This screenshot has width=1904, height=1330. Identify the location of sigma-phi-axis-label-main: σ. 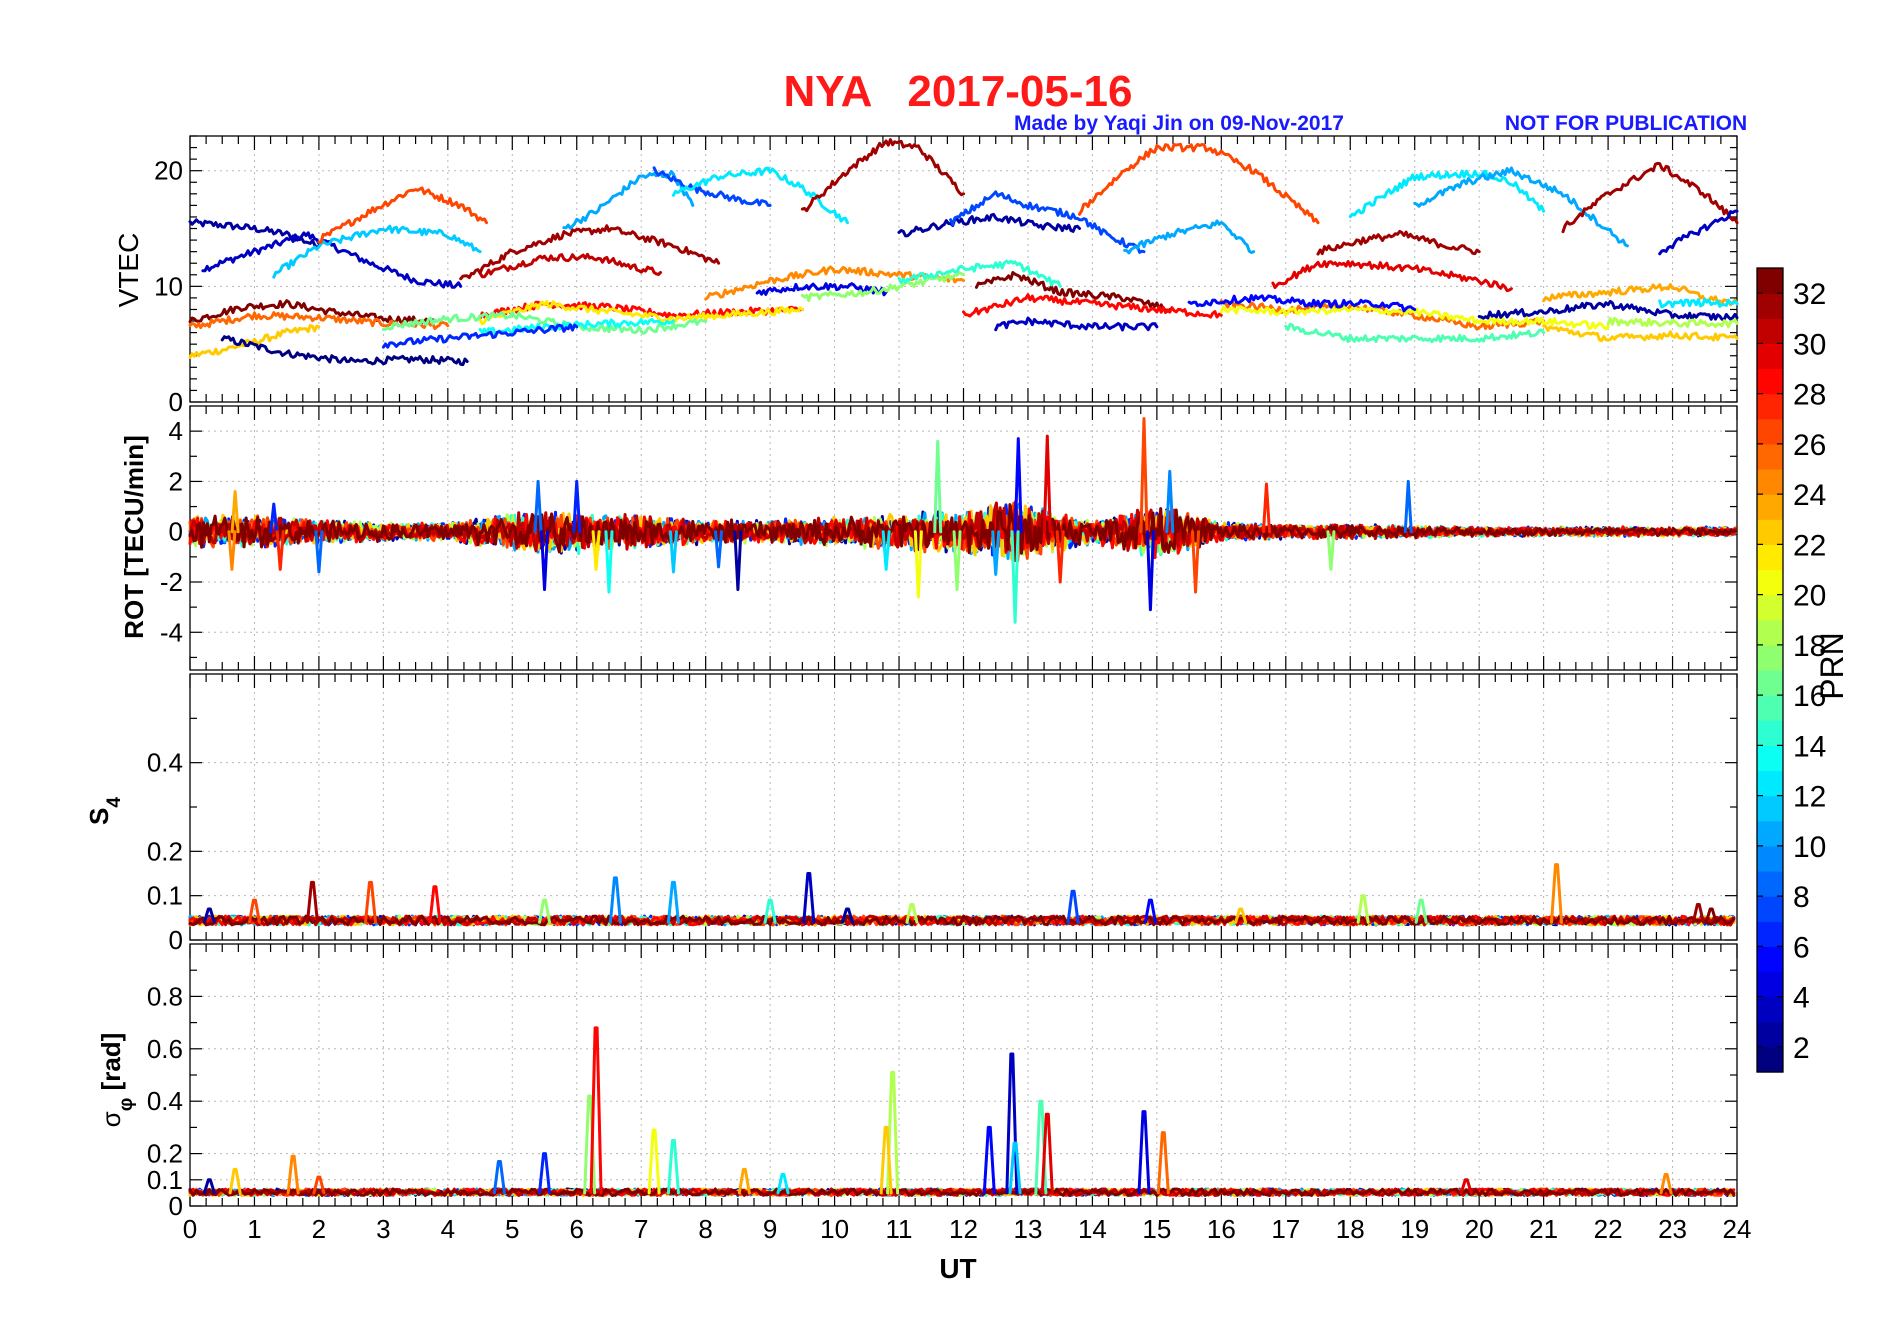
(111, 1119).